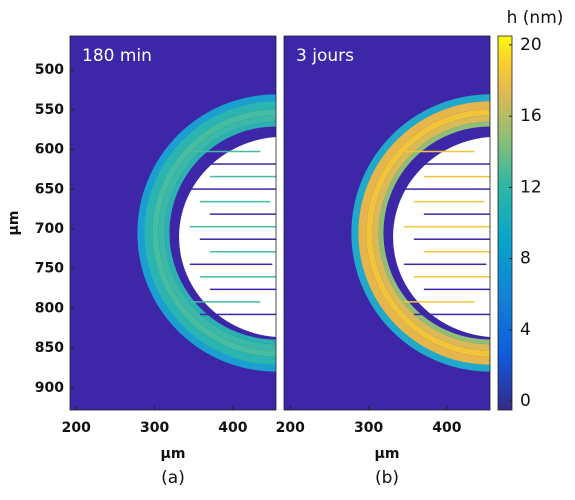  Describe the element at coordinates (49, 110) in the screenshot. I see `y-tick-label: 550` at that location.